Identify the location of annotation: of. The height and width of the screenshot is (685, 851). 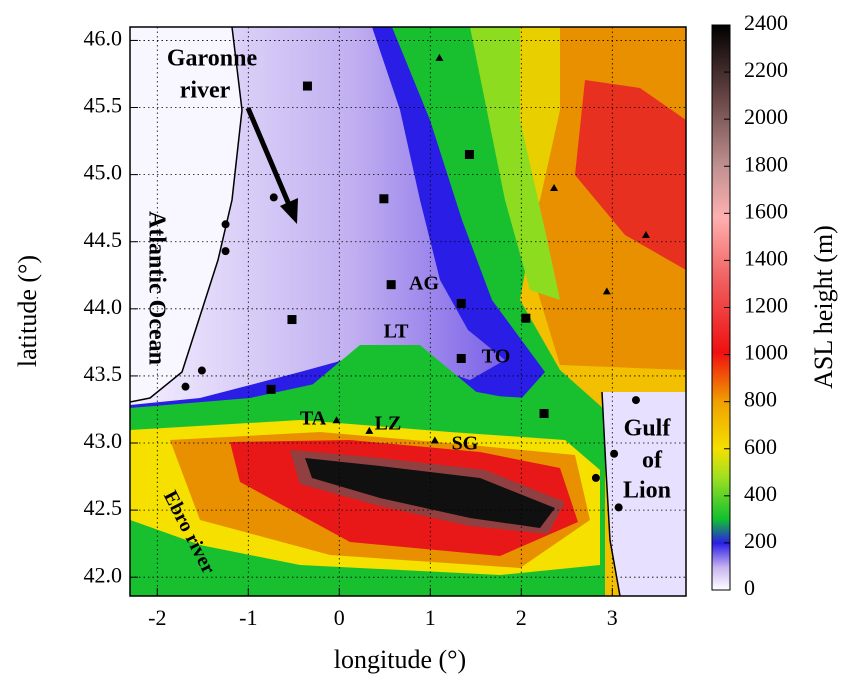
(652, 461).